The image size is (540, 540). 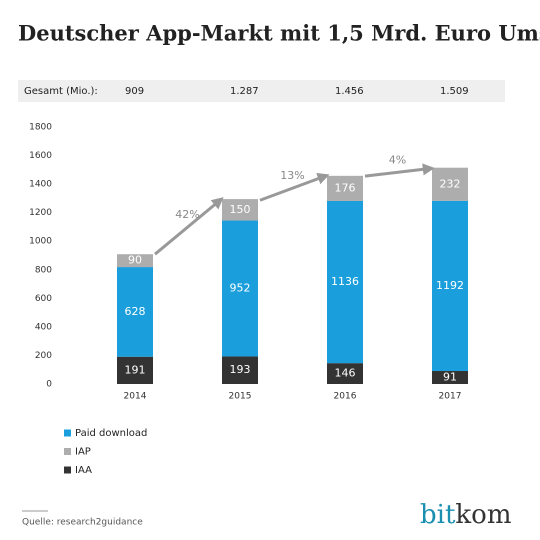 What do you see at coordinates (43, 327) in the screenshot?
I see `y-tick-label: 400` at bounding box center [43, 327].